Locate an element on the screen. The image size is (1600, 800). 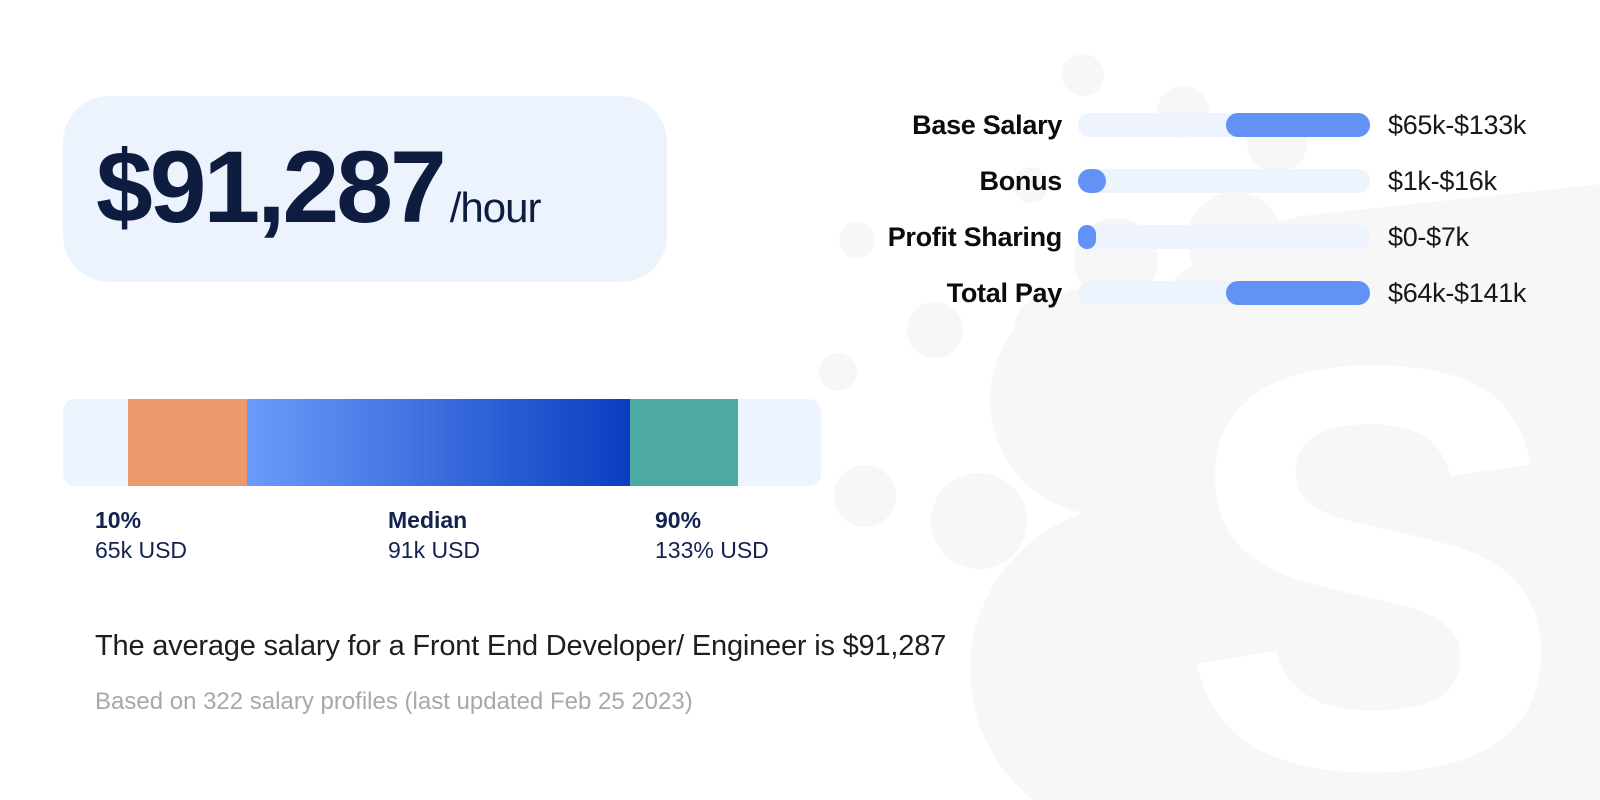
compensation-row-base-salary: Base Salary $65k-$133k is located at coordinates (1174, 125).